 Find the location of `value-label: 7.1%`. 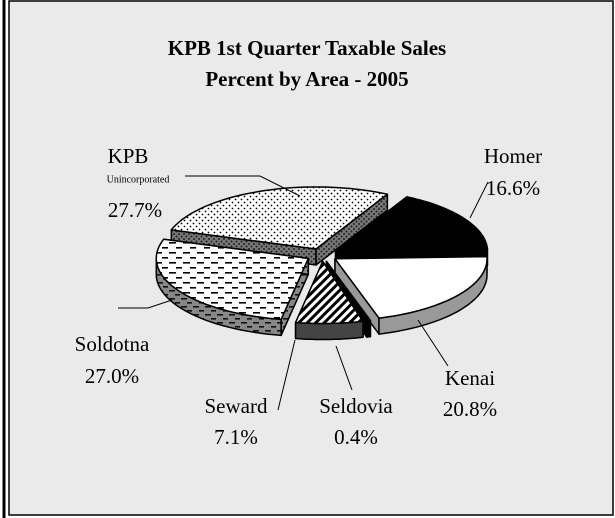

value-label: 7.1% is located at coordinates (236, 437).